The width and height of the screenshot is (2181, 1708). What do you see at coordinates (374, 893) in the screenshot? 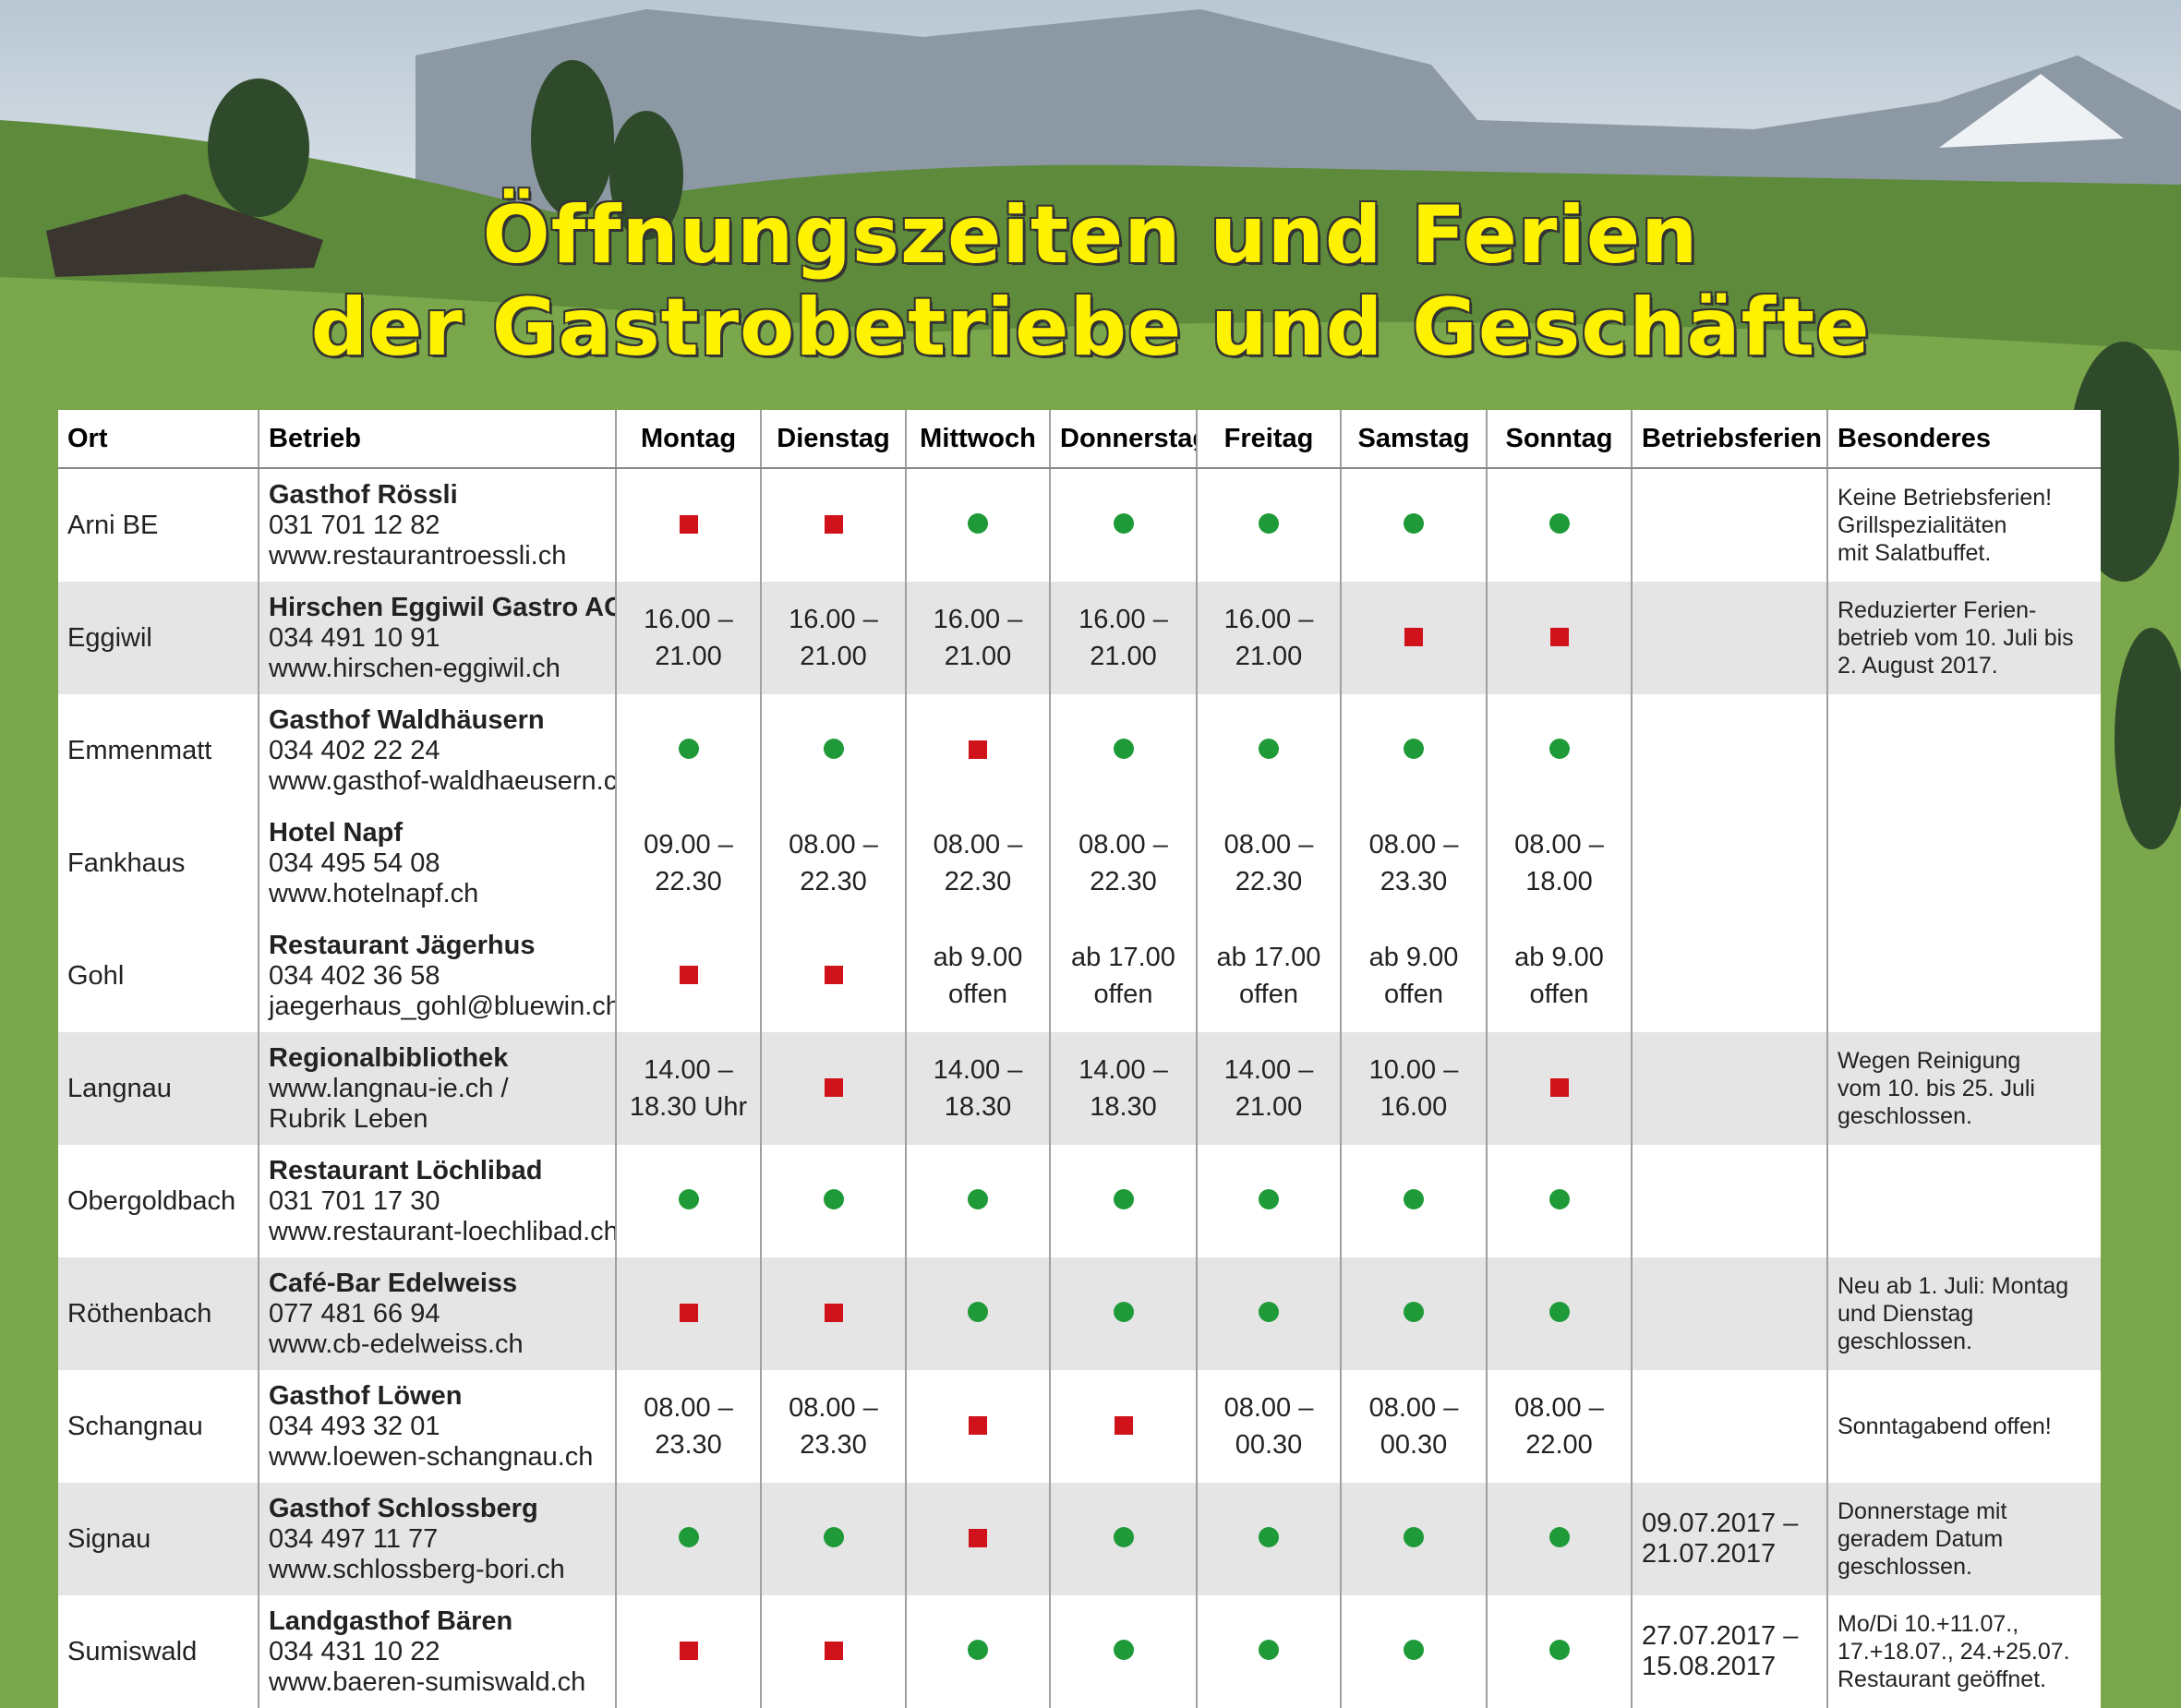
I see `business-line: www.hotelnapf.ch` at bounding box center [374, 893].